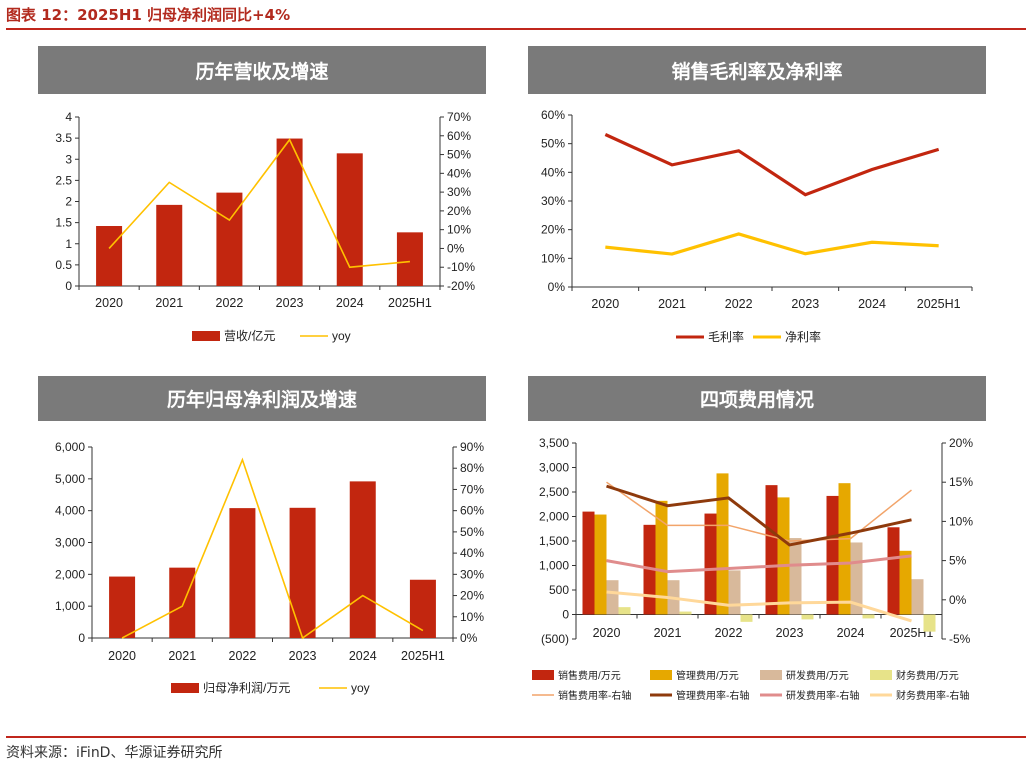 The height and width of the screenshot is (769, 1031). Describe the element at coordinates (70, 606) in the screenshot. I see `left-axis-tick-label: 1,000` at that location.